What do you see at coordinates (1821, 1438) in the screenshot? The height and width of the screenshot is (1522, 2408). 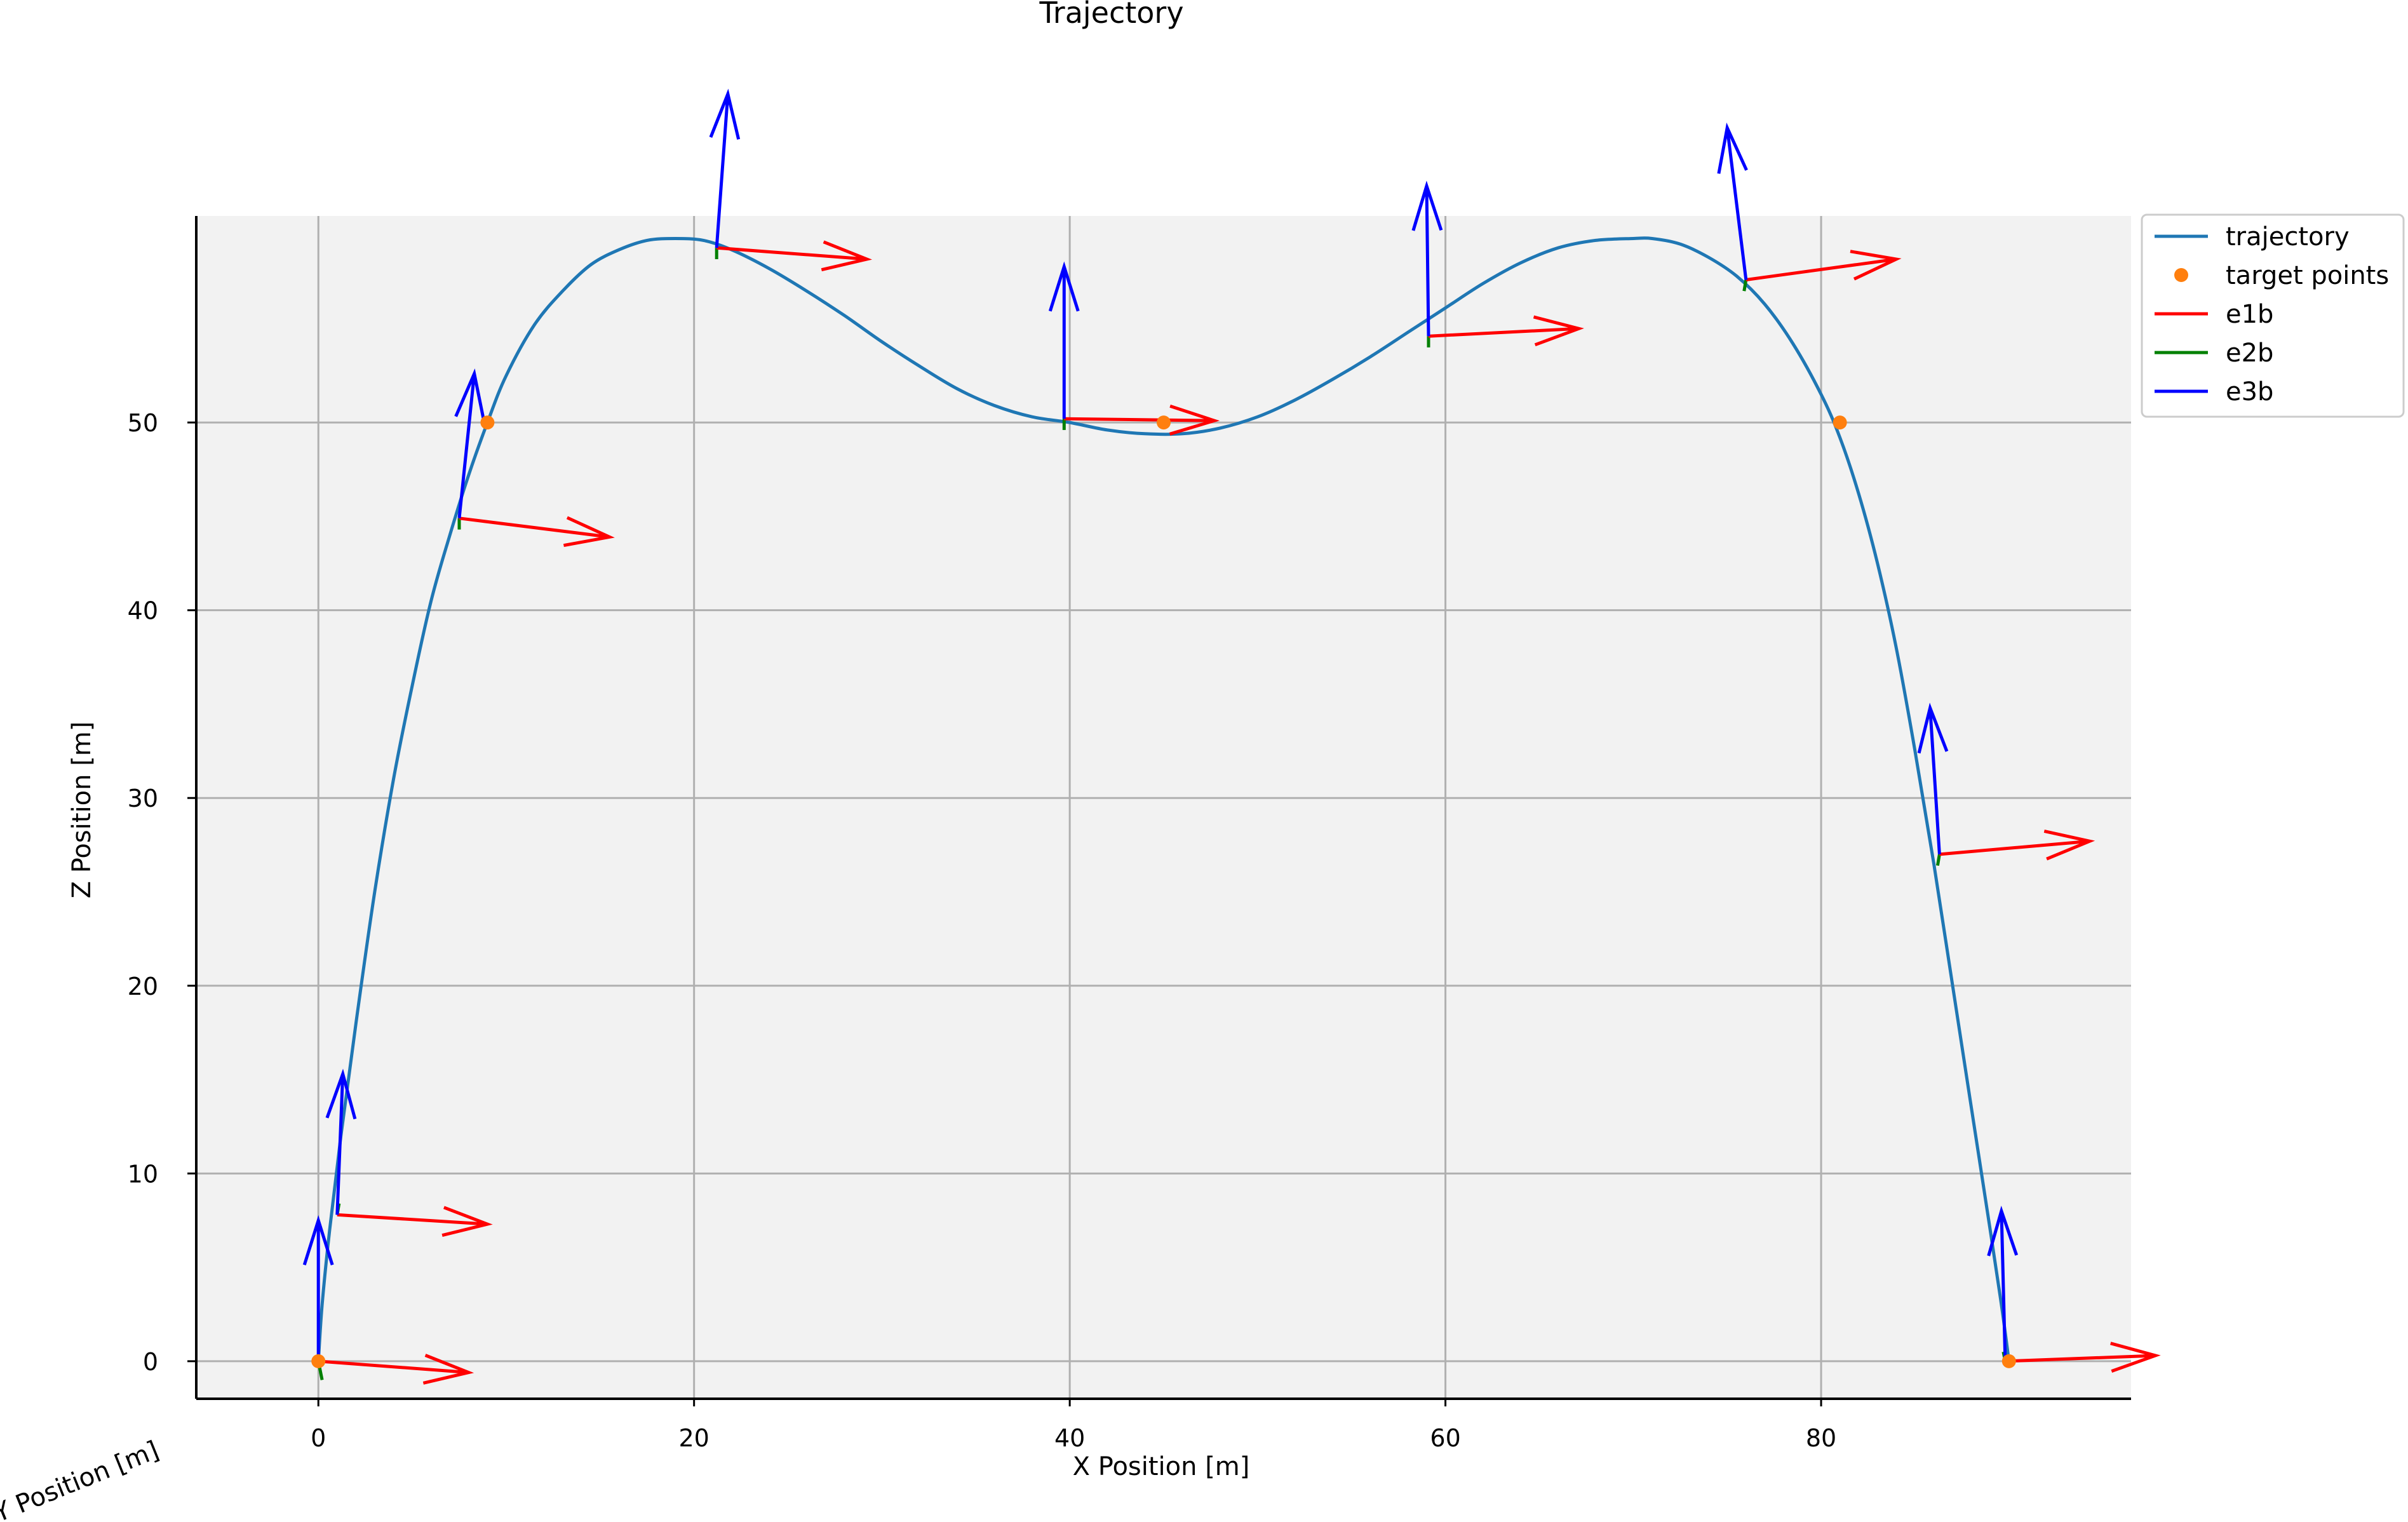 I see `x-tick-label: 80` at bounding box center [1821, 1438].